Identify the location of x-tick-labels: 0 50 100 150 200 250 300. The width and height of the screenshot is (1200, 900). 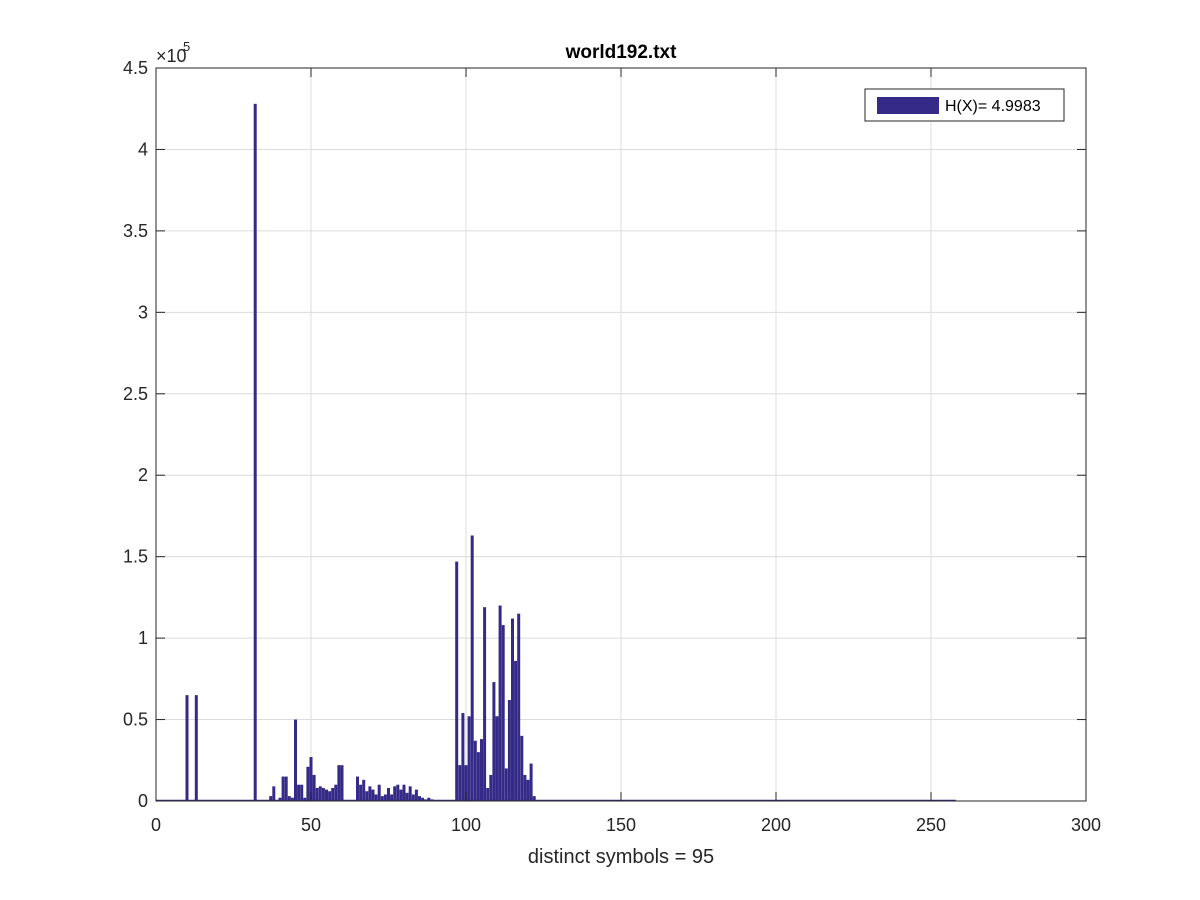
(626, 825).